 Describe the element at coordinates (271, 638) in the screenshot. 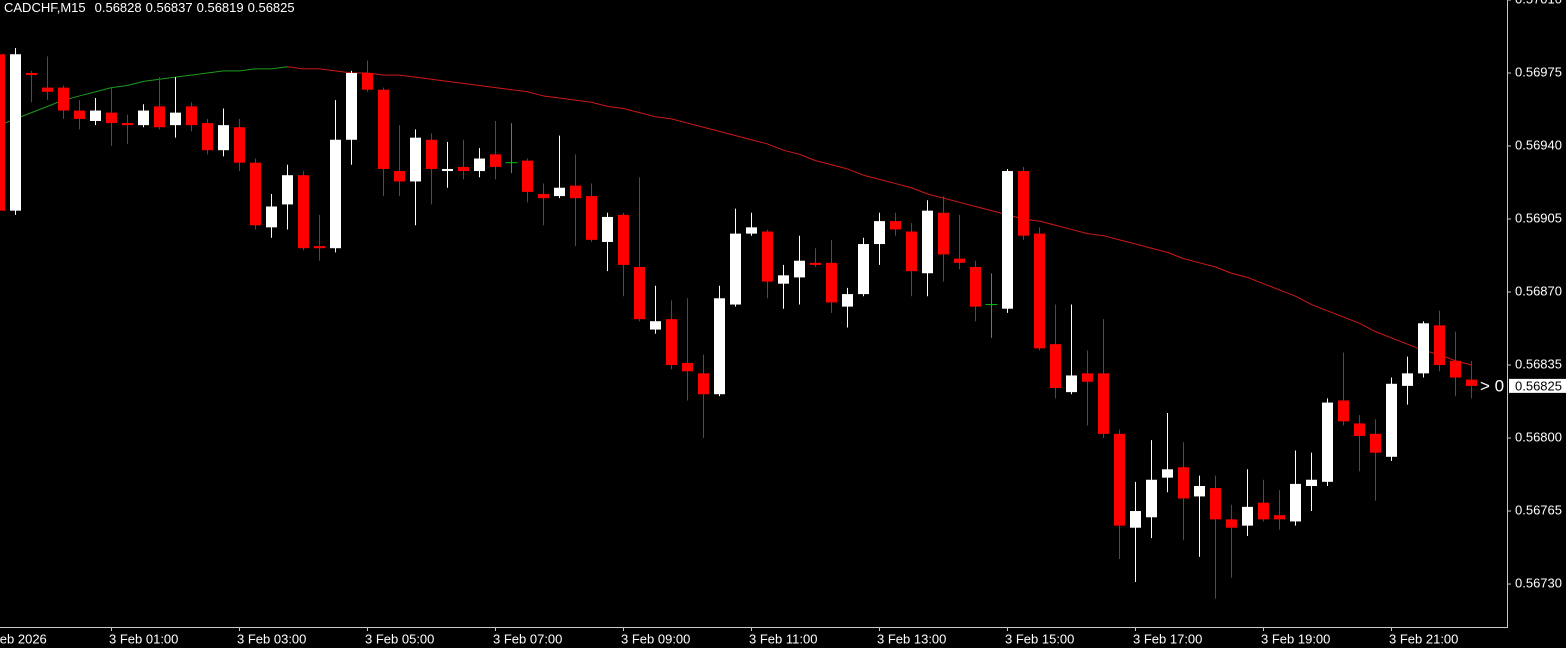

I see `x-tick-label: 3 Feb 03:00` at that location.